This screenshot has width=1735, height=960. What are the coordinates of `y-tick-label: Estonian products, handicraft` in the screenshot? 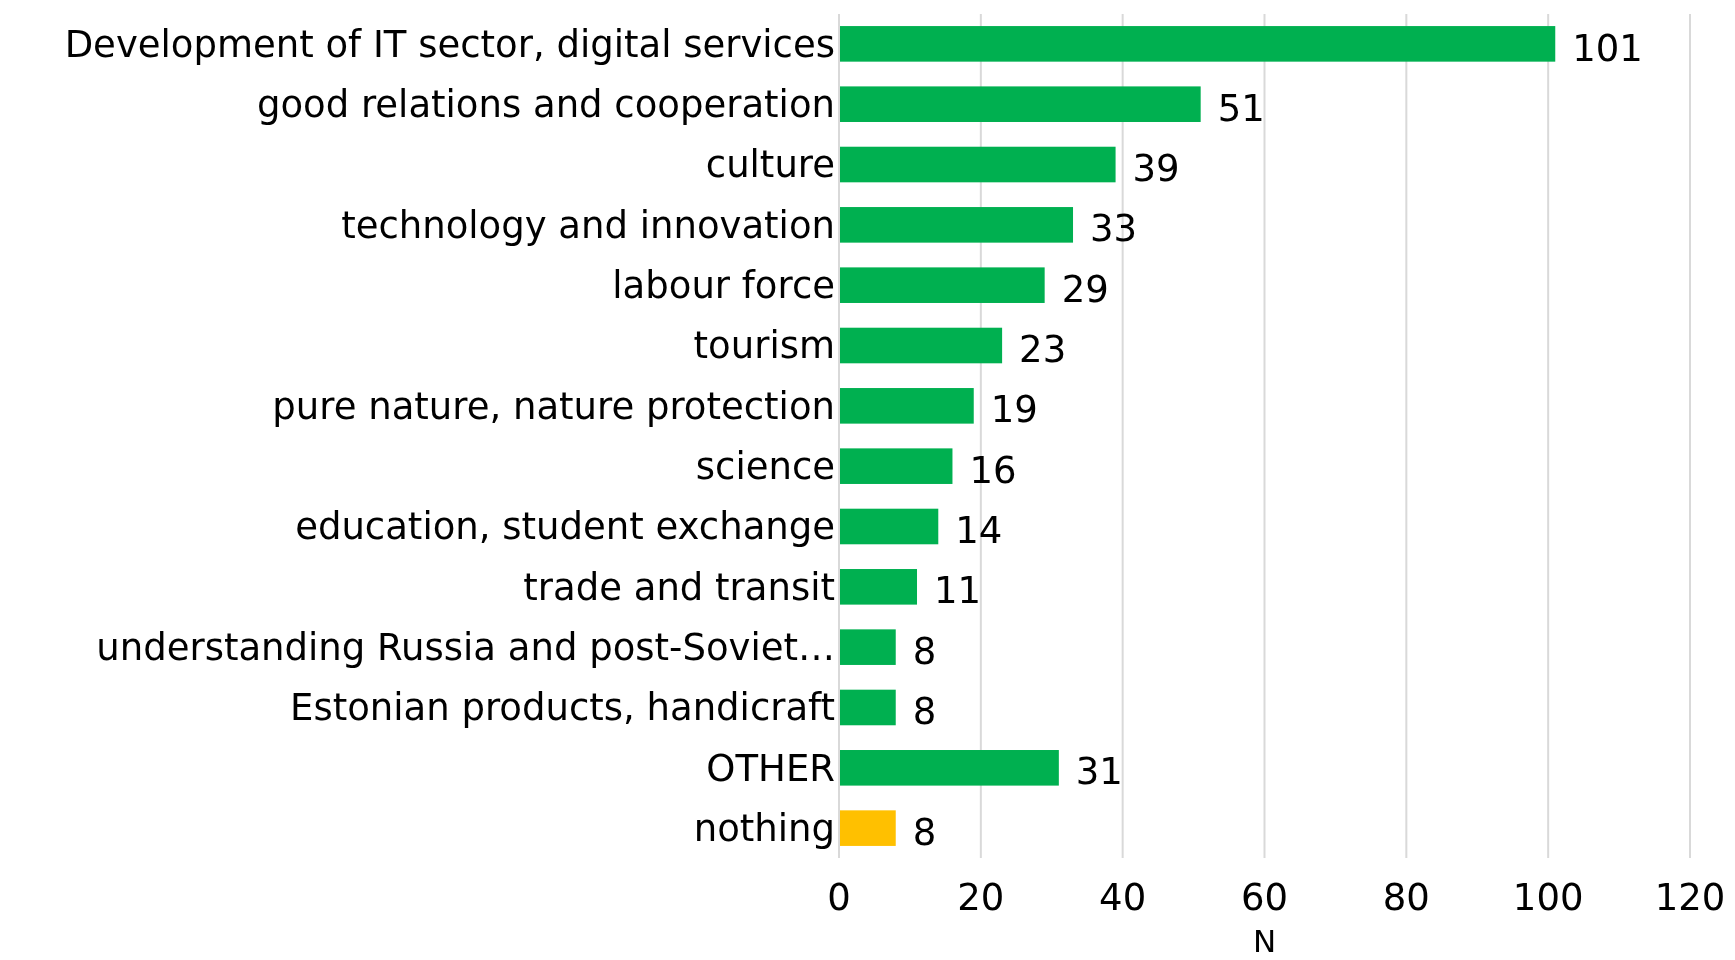 It's located at (562, 708).